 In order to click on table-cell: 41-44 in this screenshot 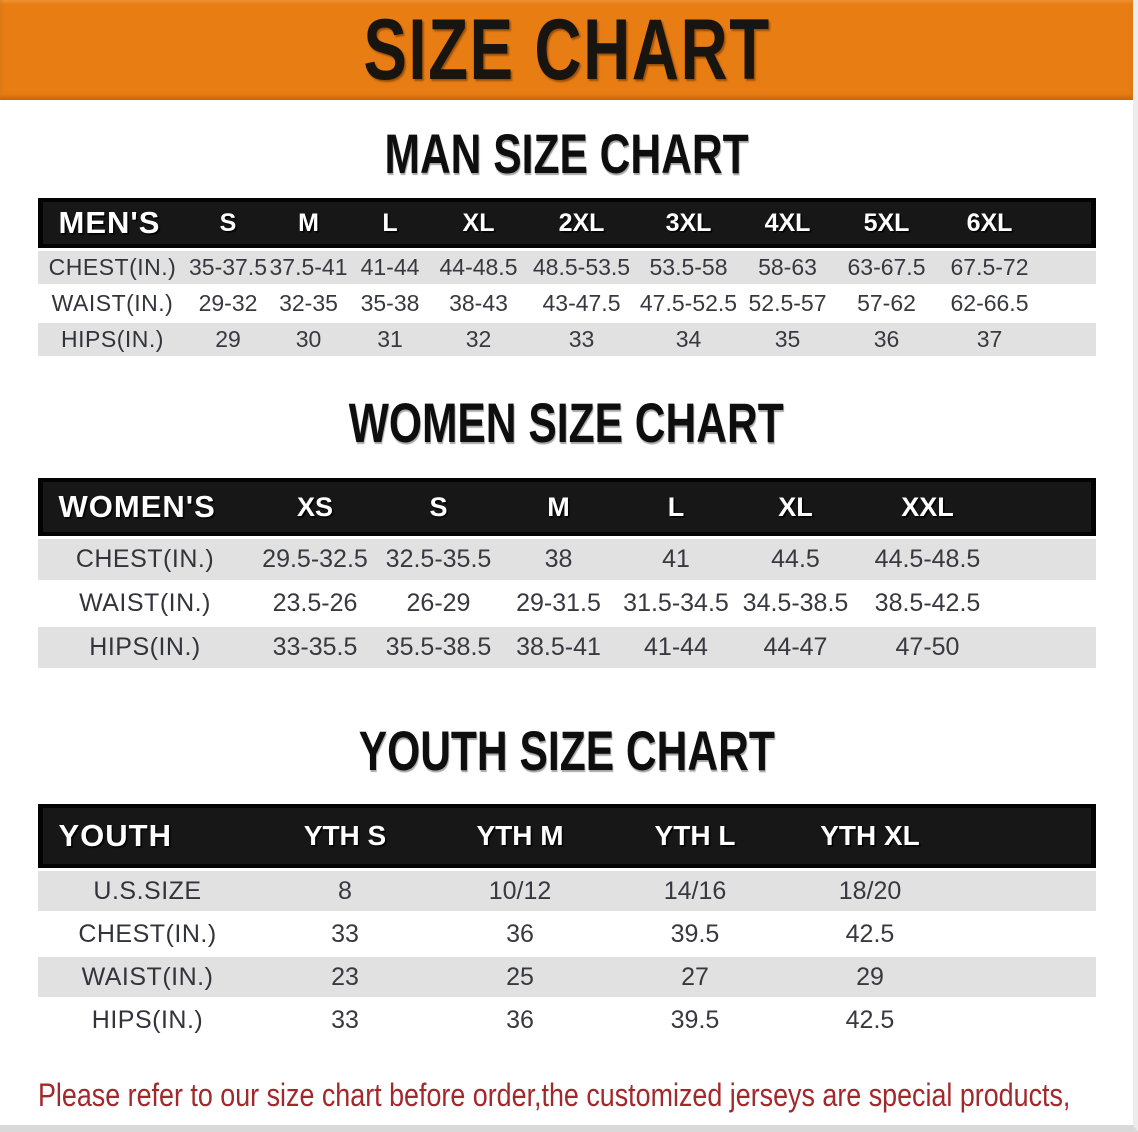, I will do `click(676, 647)`.